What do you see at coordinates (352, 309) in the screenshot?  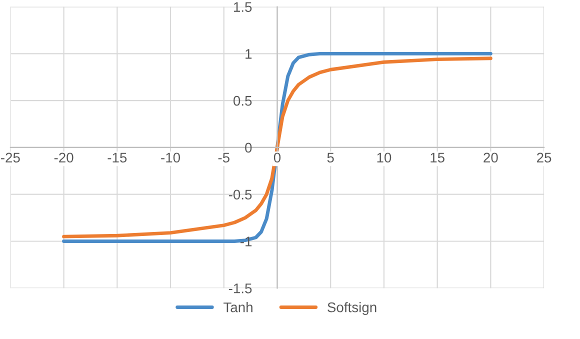 I see `legend-label: Softsign` at bounding box center [352, 309].